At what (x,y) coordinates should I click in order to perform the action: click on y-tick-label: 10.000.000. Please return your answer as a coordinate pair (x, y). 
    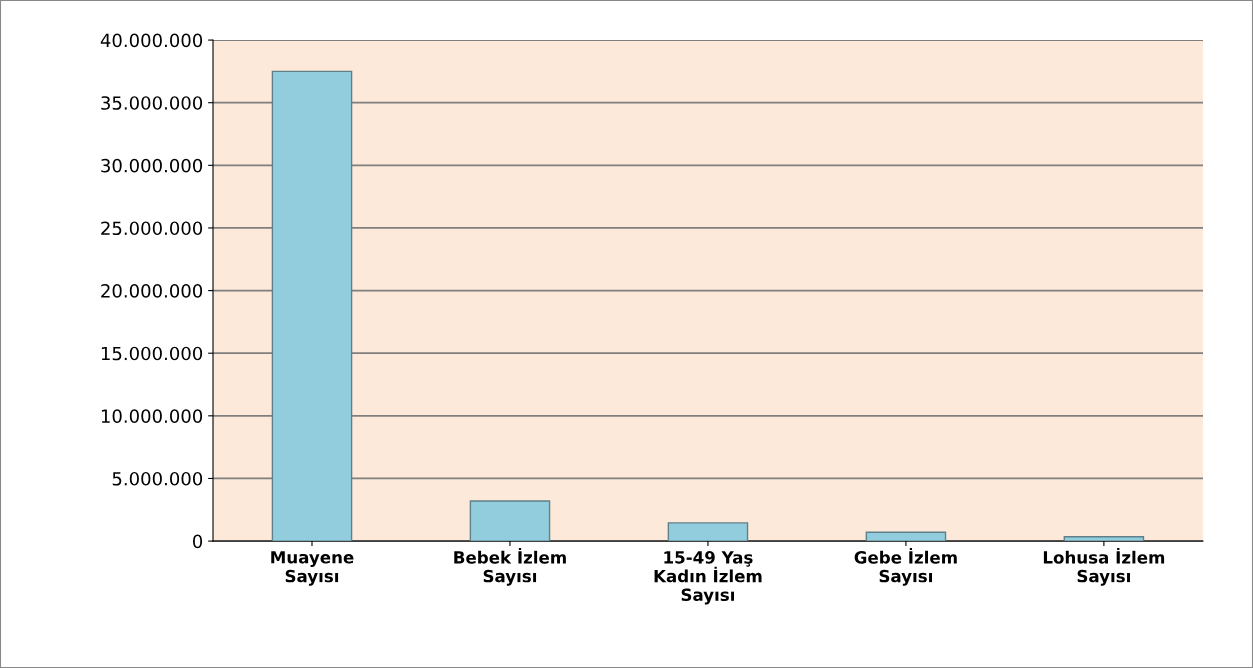
    Looking at the image, I should click on (152, 416).